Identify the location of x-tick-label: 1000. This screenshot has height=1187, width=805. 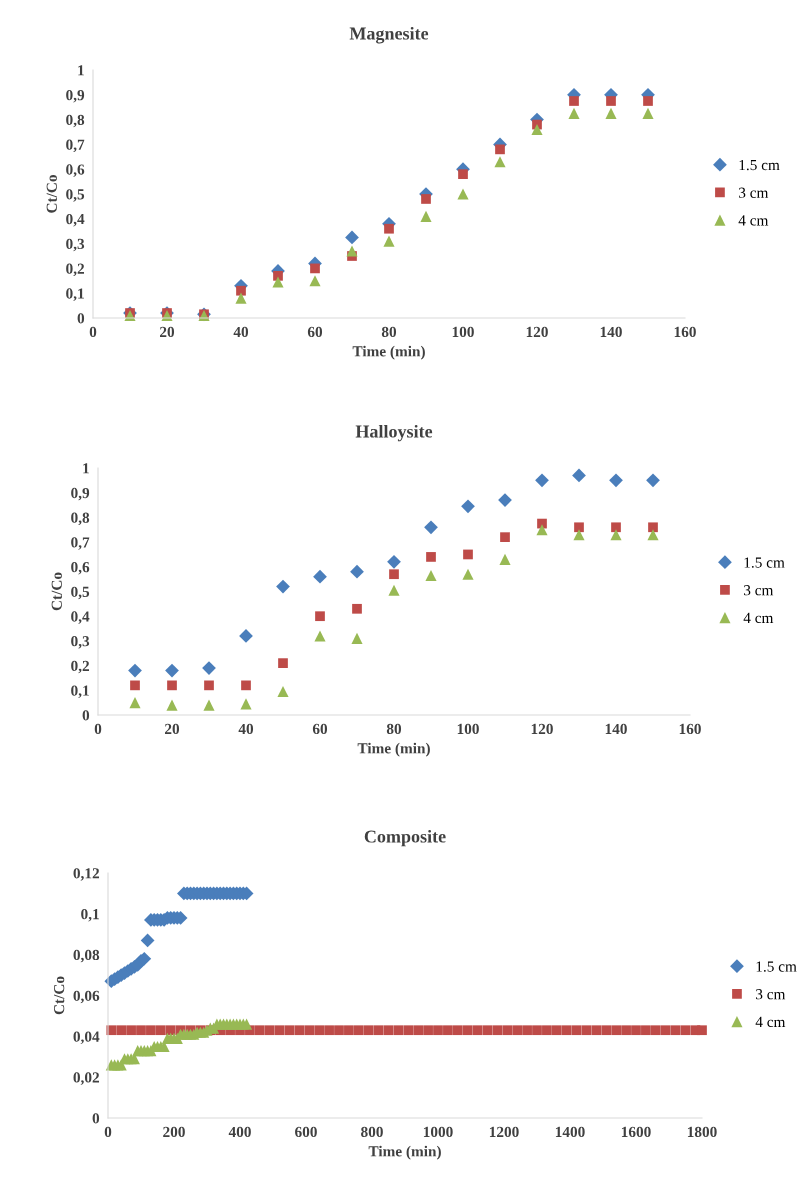
(438, 1132).